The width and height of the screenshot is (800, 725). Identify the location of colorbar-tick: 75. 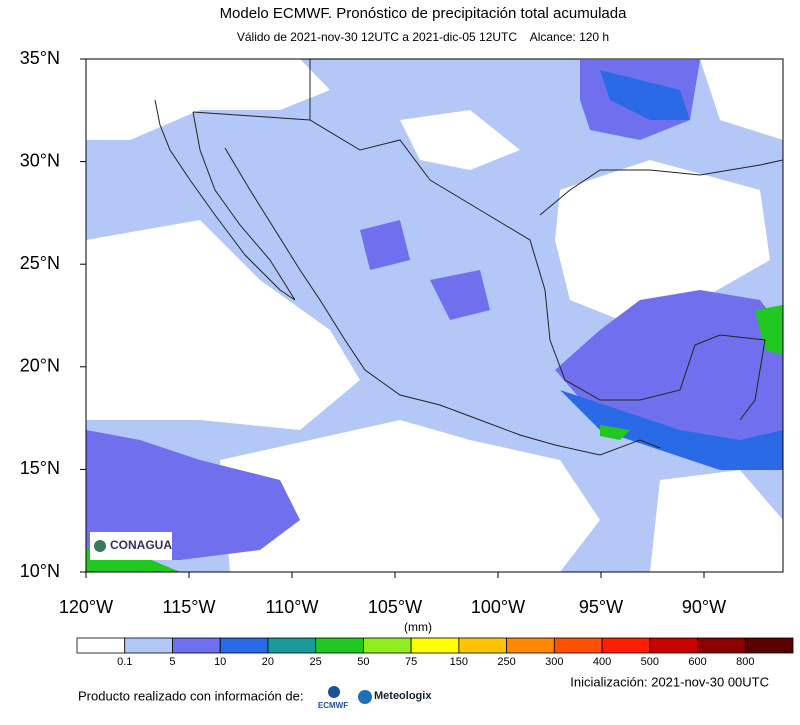
(411, 662).